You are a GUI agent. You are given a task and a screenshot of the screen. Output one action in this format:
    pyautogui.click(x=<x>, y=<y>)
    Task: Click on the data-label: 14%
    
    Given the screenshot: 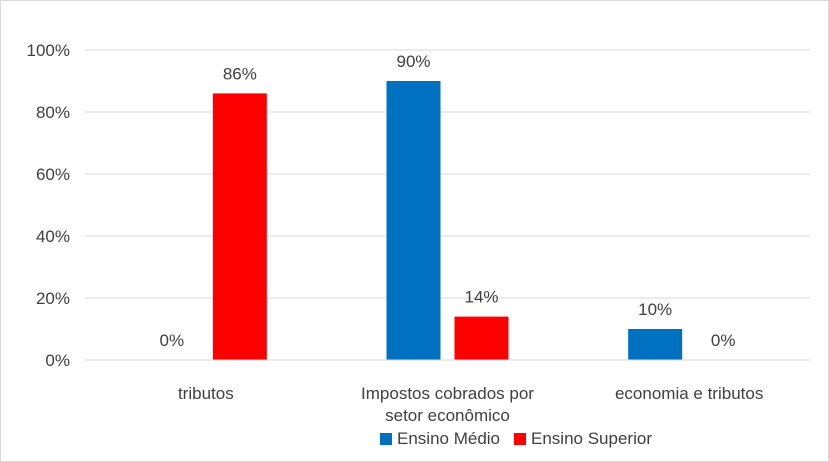 What is the action you would take?
    pyautogui.click(x=481, y=297)
    